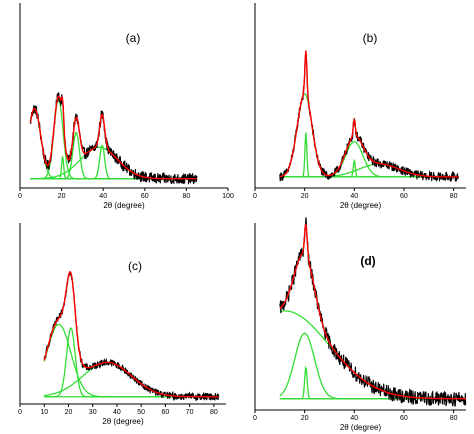 The height and width of the screenshot is (434, 474). Describe the element at coordinates (367, 261) in the screenshot. I see `panel-label: (d)` at that location.